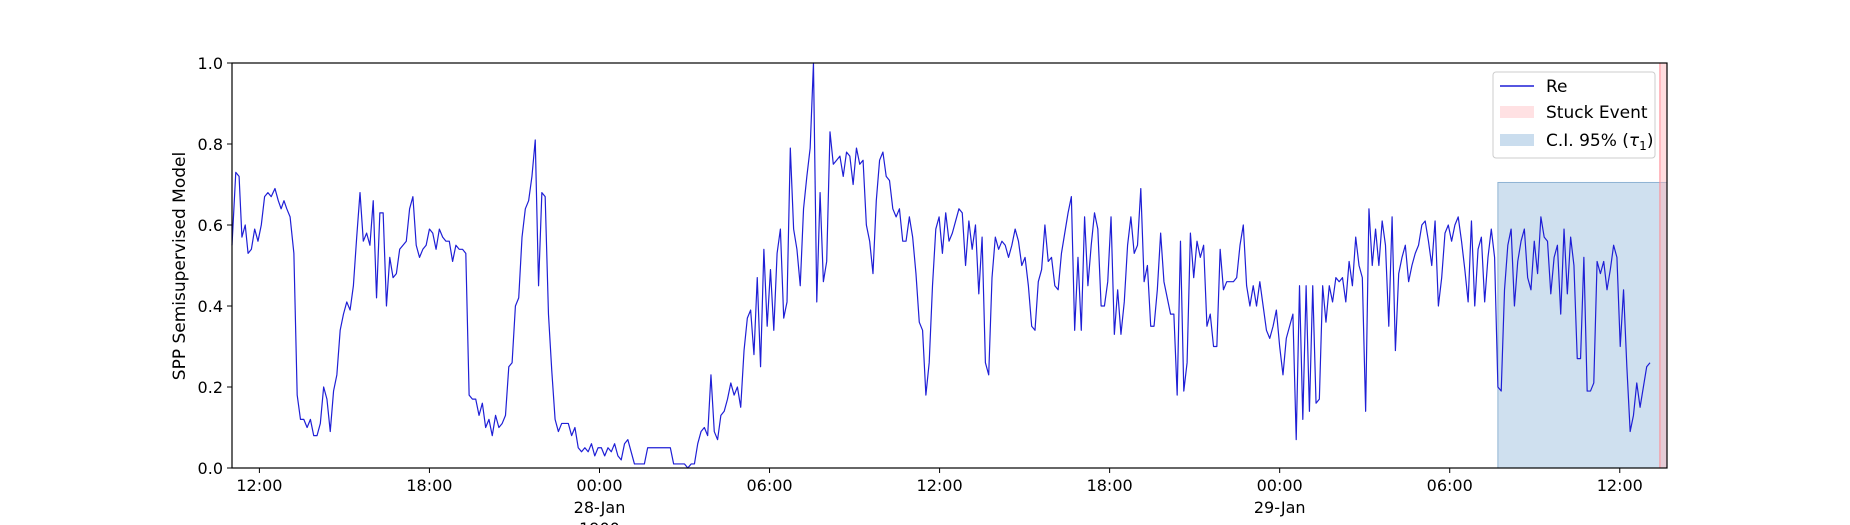  I want to click on y-tick-label: 1.0, so click(210, 63).